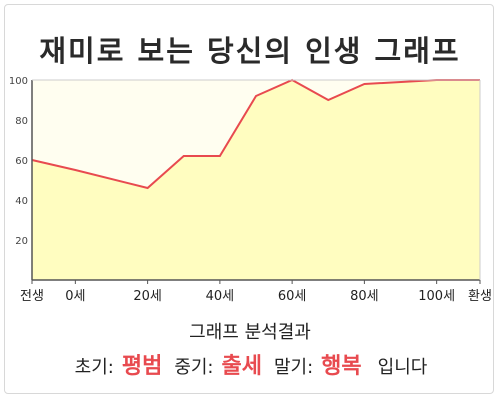 The width and height of the screenshot is (500, 400). I want to click on late-value: 행복, so click(341, 366).